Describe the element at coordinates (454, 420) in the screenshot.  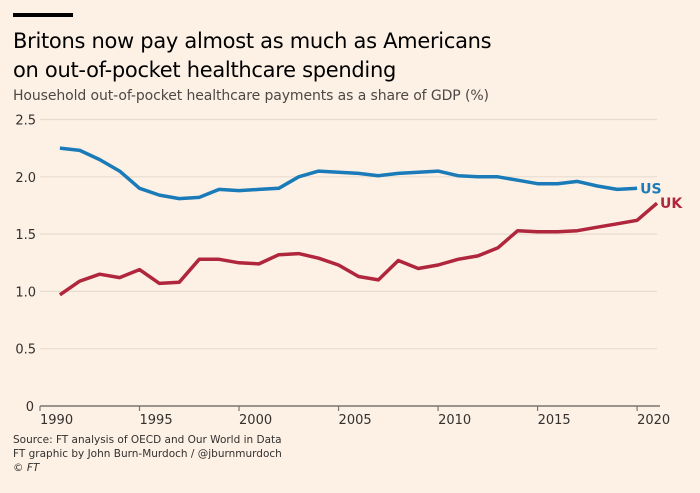
I see `x-tick-label: 2010` at that location.